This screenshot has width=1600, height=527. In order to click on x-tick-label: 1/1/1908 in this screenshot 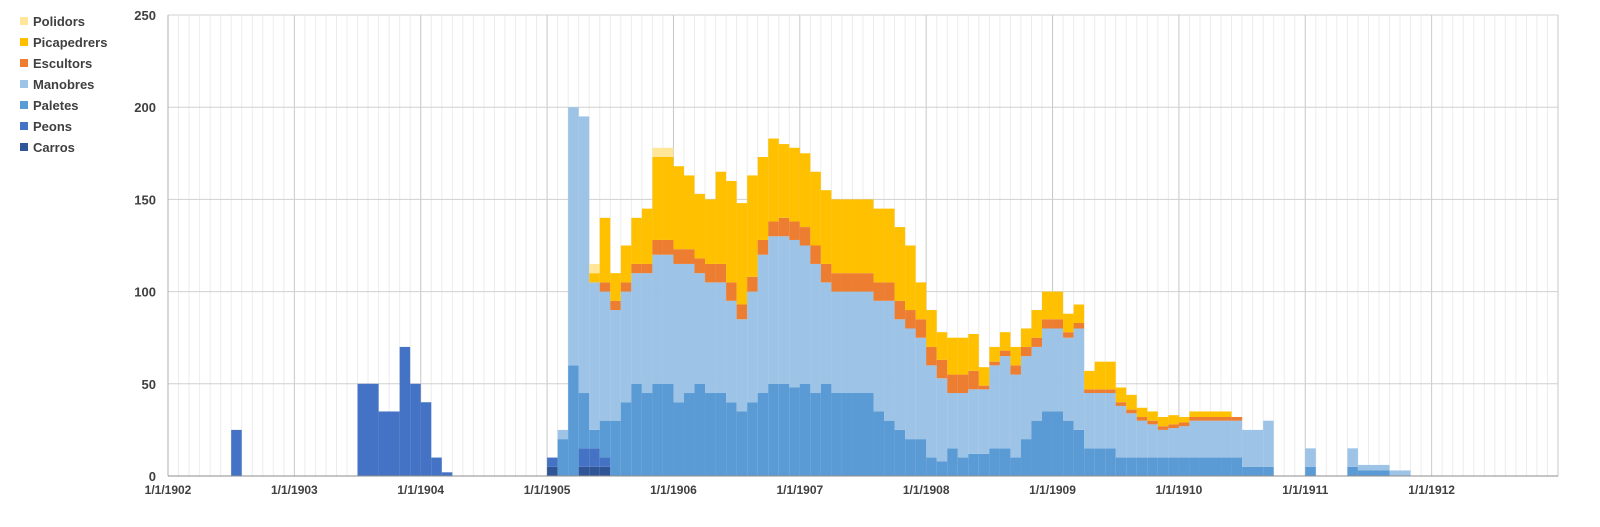, I will do `click(926, 490)`.